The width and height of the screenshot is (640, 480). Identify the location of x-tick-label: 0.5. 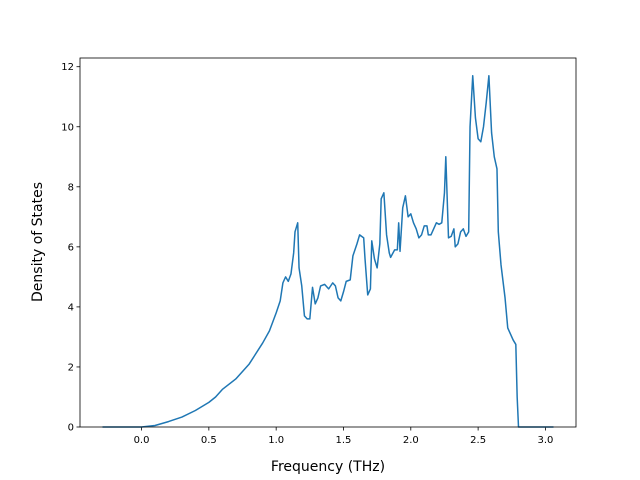
(209, 440).